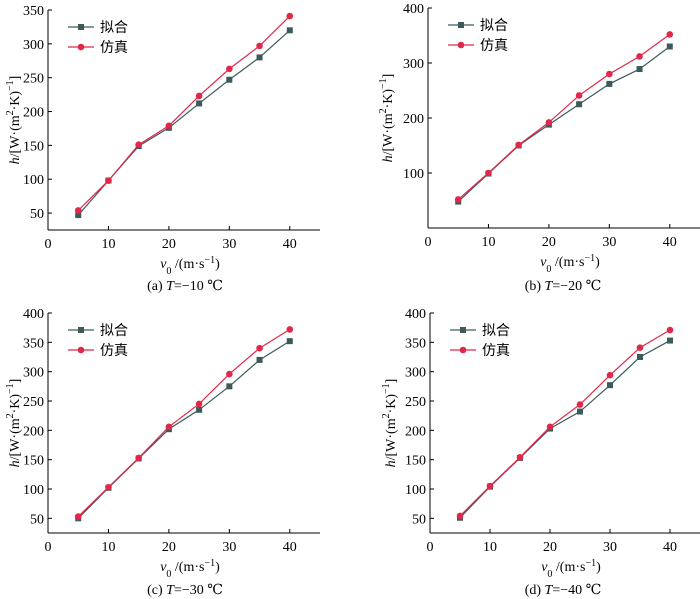  What do you see at coordinates (563, 590) in the screenshot?
I see `panel-caption: (d) T=−40 ℃` at bounding box center [563, 590].